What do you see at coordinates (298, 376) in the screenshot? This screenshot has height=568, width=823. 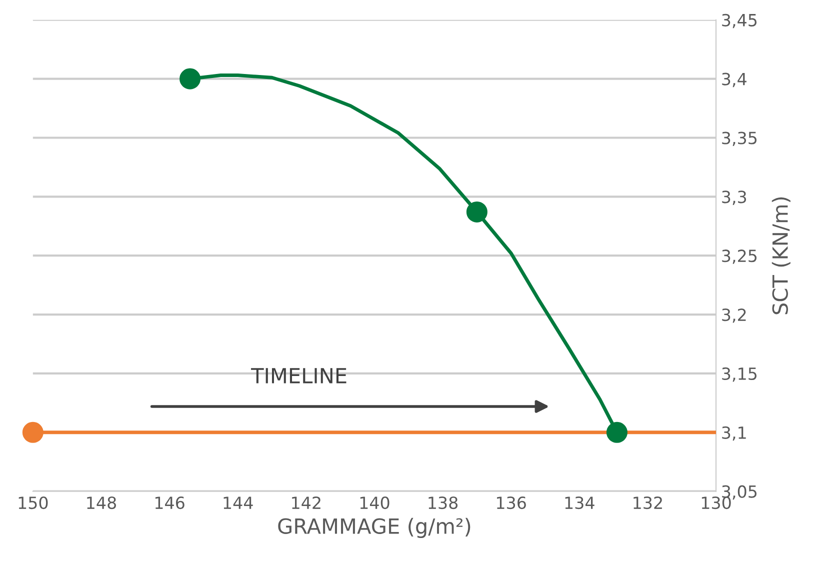 I see `annotation: TIMELINE` at bounding box center [298, 376].